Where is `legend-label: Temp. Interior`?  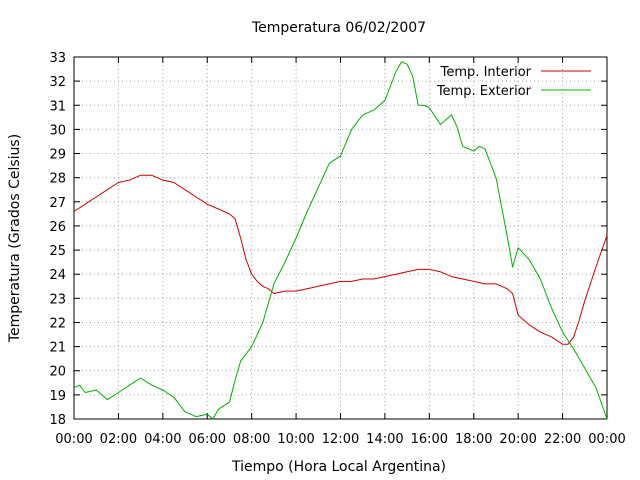 legend-label: Temp. Interior is located at coordinates (486, 72).